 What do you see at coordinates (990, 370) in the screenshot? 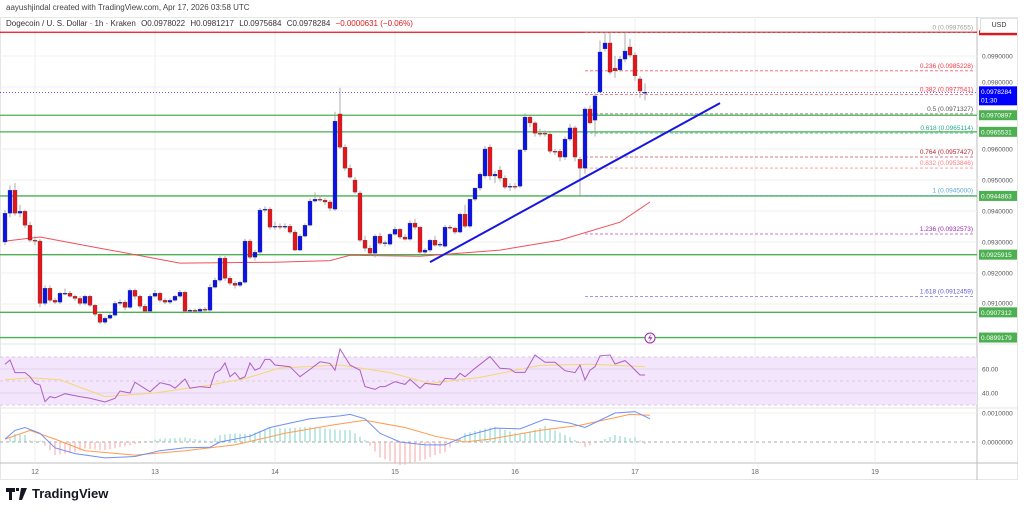
I see `rsi-tick-label: 60.00` at bounding box center [990, 370].